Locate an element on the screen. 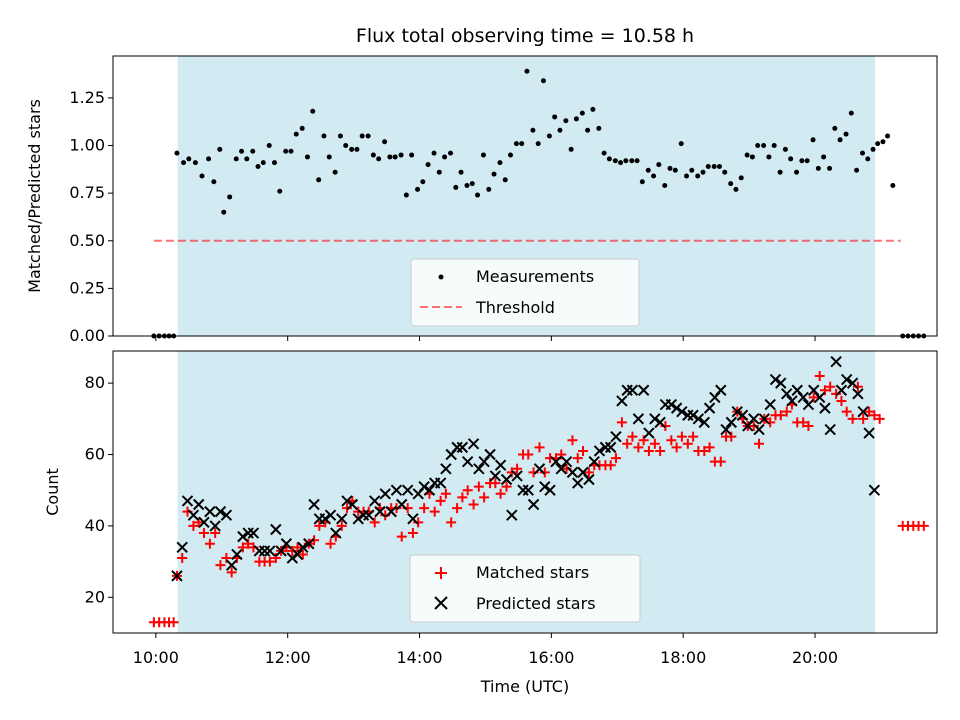  x-tick-label: 18:00 is located at coordinates (683, 657).